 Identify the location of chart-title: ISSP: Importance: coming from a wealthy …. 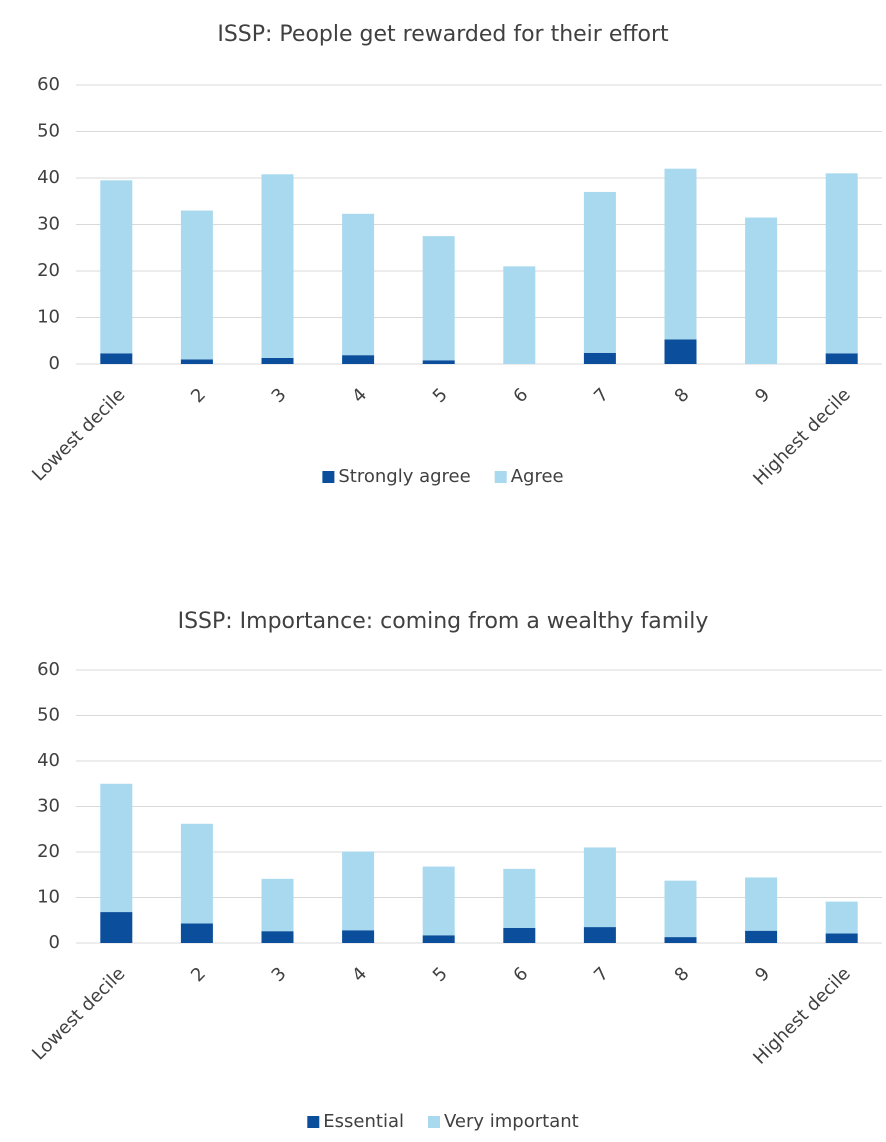
(443, 621).